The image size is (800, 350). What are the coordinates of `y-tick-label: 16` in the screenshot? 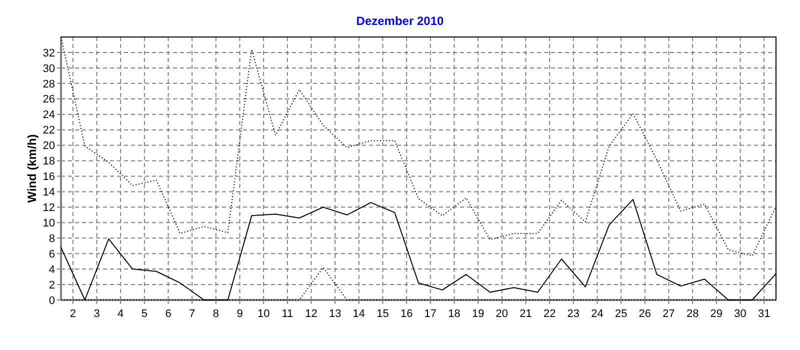 It's located at (48, 177).